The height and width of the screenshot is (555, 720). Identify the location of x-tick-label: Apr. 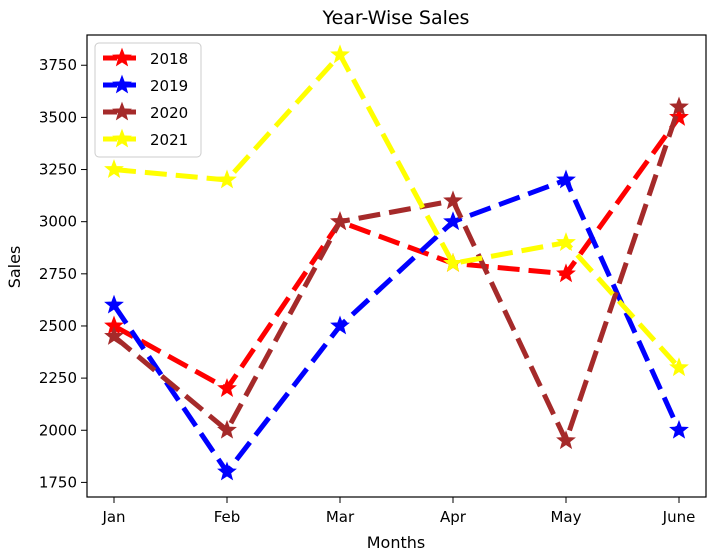
(453, 517).